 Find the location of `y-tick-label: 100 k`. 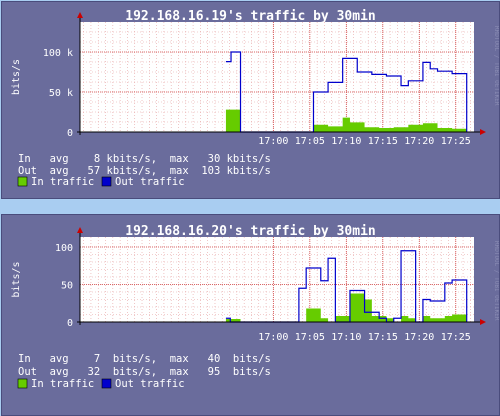

y-tick-label: 100 k is located at coordinates (58, 53).